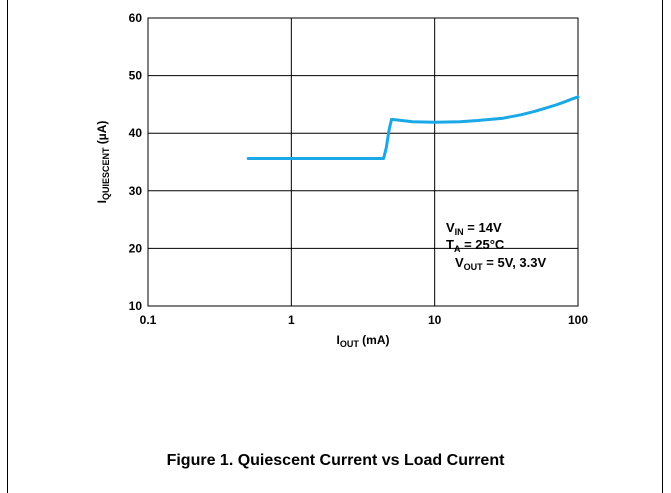 This screenshot has height=493, width=671. I want to click on x-tick-label: 0.1, so click(148, 320).